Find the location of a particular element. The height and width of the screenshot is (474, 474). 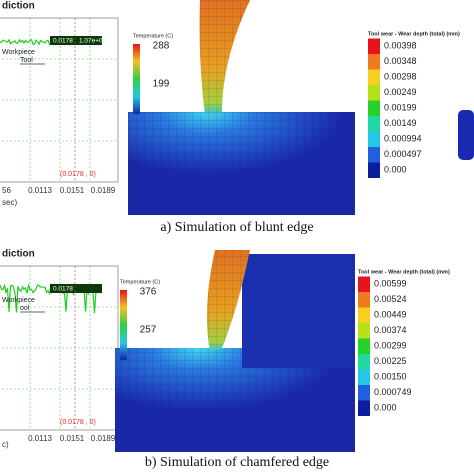

temperature-label: 288 is located at coordinates (161, 46).